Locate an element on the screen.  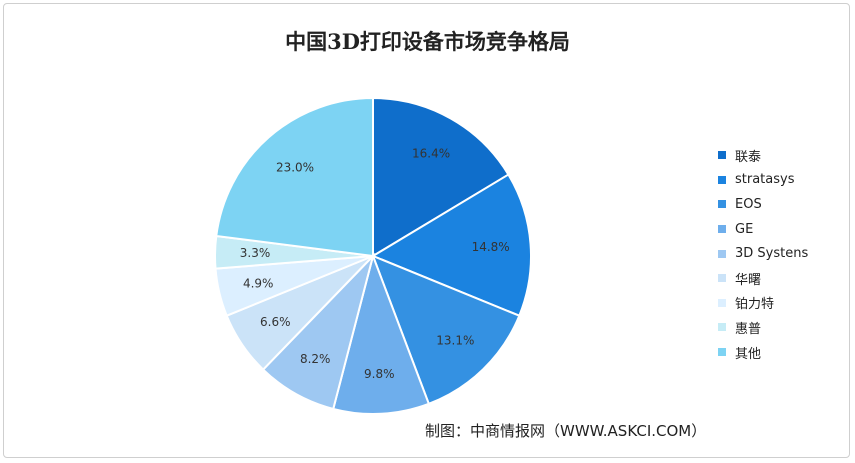
chart-title: 中国3D打印设备市场竞争格局 is located at coordinates (427, 41).